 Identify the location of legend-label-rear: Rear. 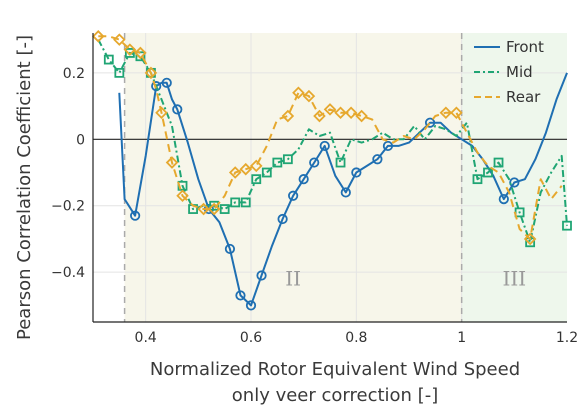
(523, 97).